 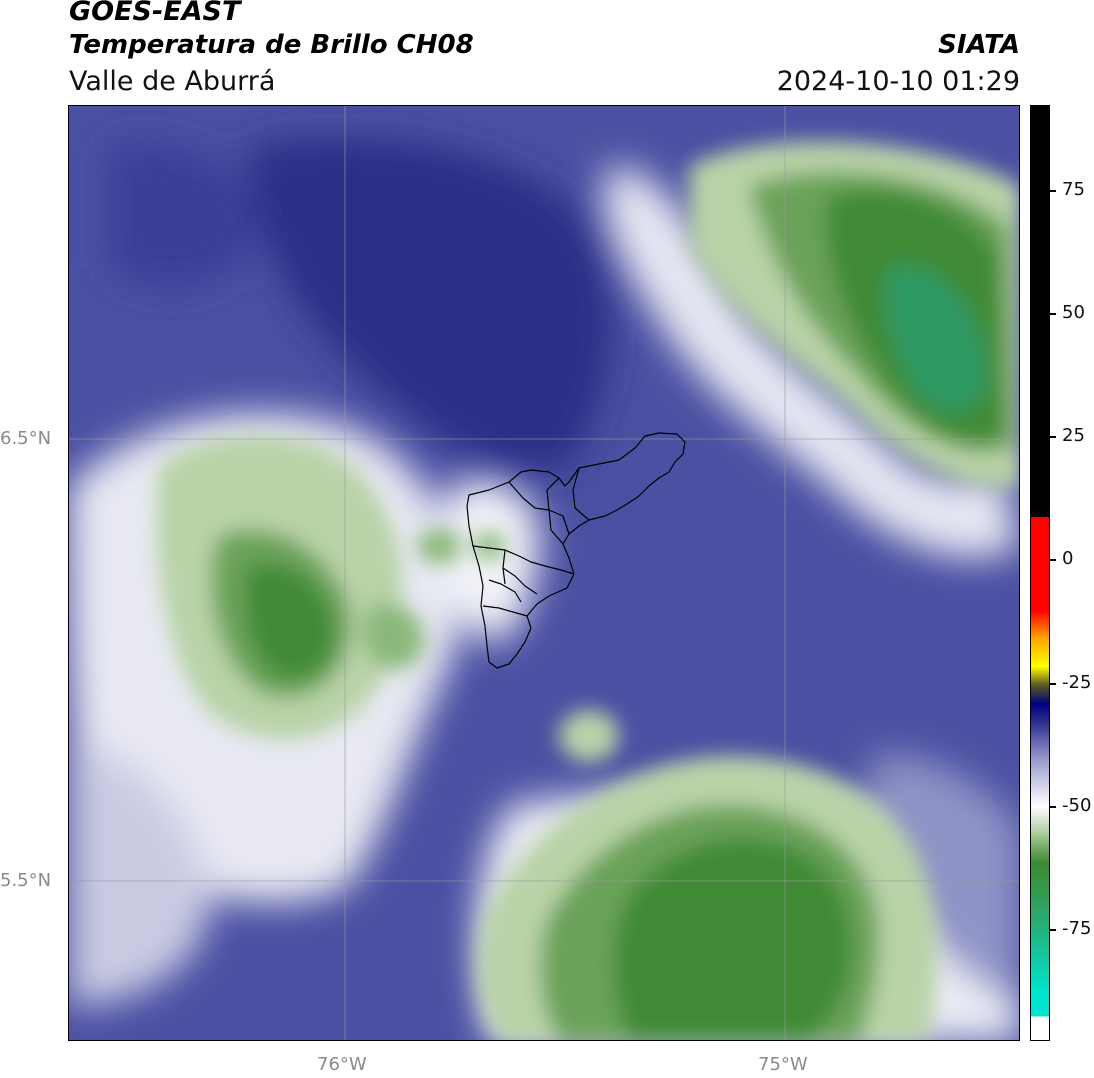 What do you see at coordinates (1077, 682) in the screenshot?
I see `colorbar-label-neg25: -25` at bounding box center [1077, 682].